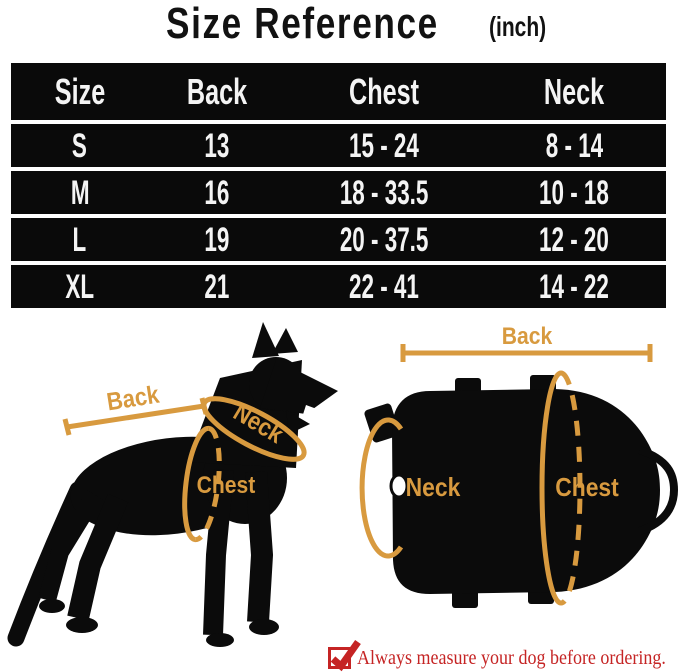 This screenshot has height=672, width=679. I want to click on harness-back-label: Back, so click(527, 336).